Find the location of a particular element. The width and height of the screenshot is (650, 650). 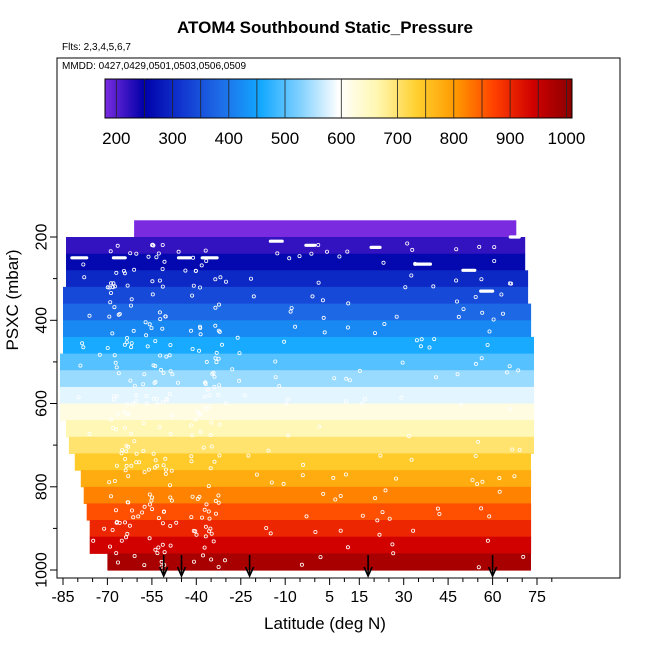

y-axis: 200 400 600 800 1000 is located at coordinates (46, 323).